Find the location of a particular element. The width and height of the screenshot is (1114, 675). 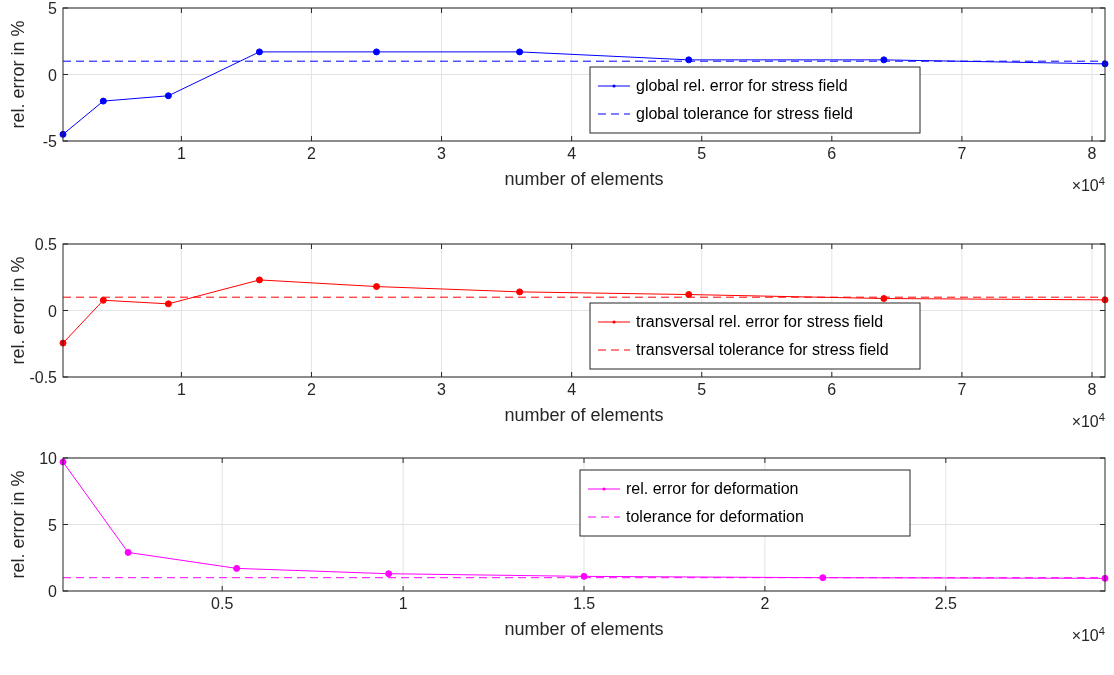

y-tick-label: 10 is located at coordinates (48, 458).